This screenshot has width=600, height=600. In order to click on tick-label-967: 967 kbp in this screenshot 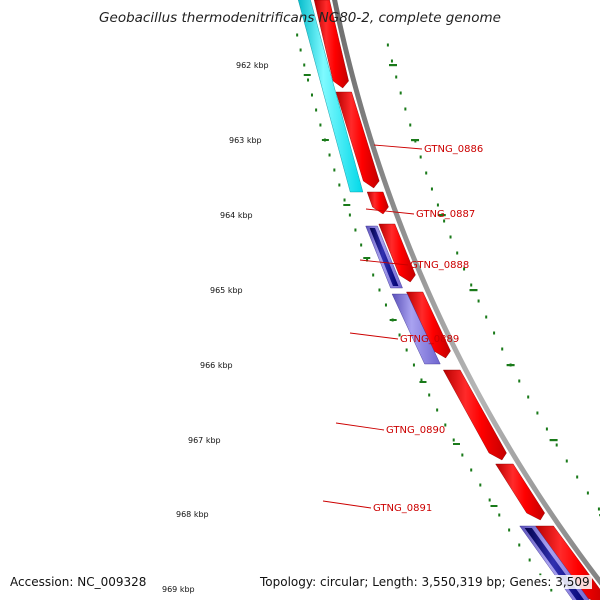, I will do `click(204, 440)`.